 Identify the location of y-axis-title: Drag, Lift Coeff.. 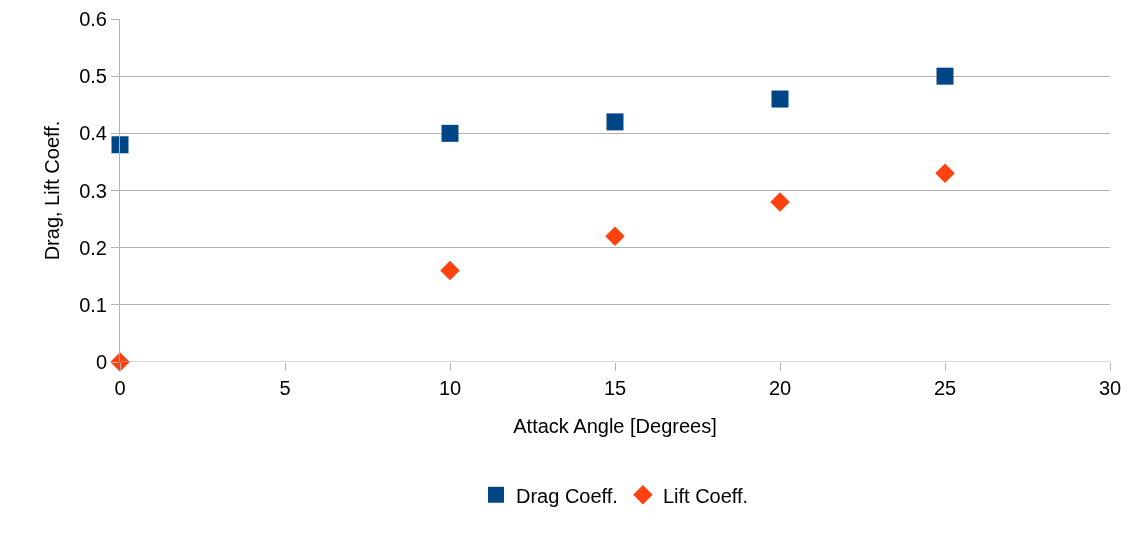
(51, 190).